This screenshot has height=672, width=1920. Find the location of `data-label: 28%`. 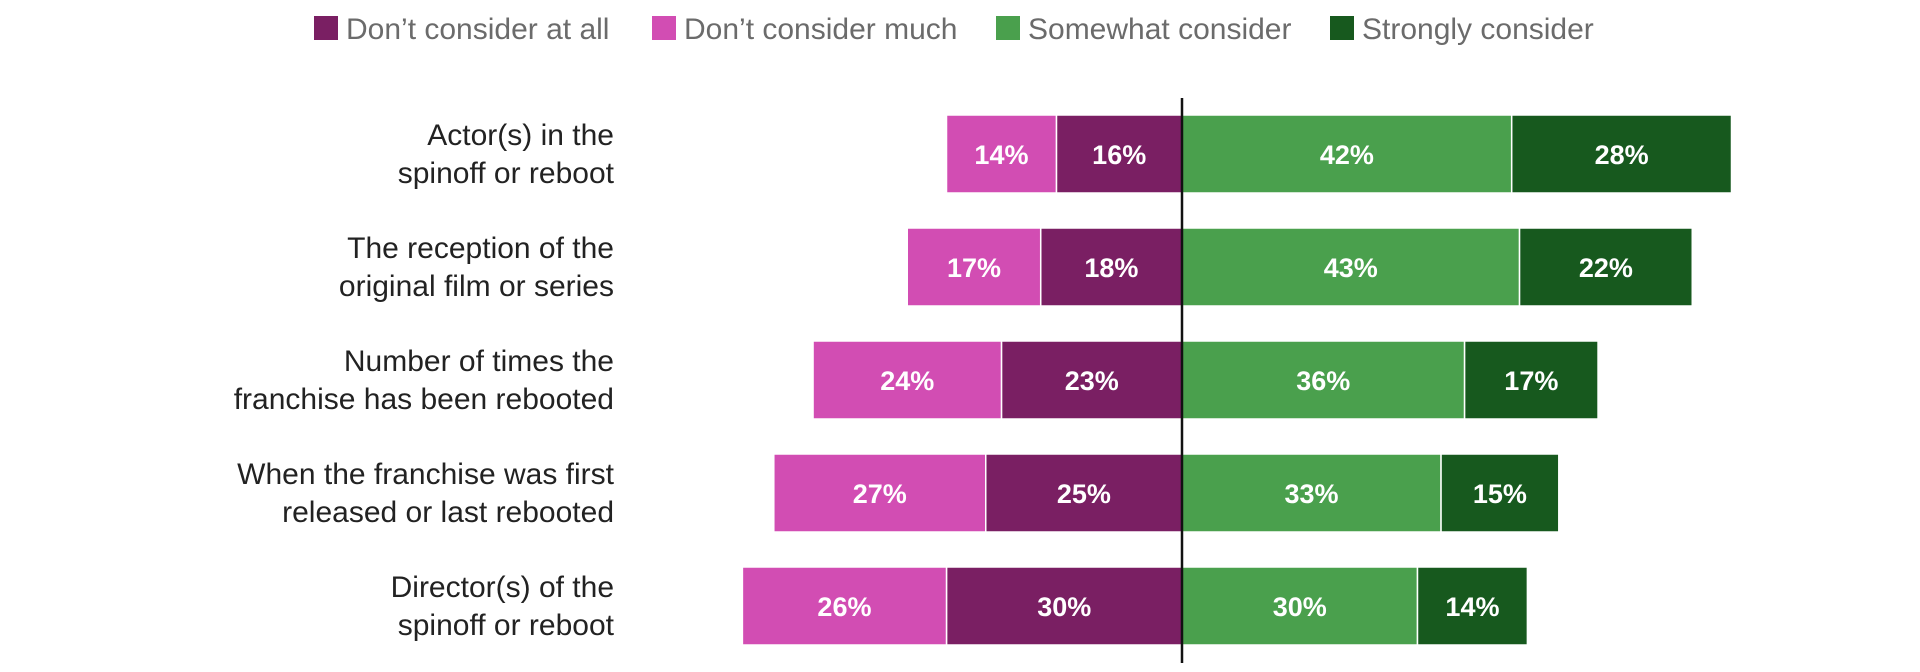

data-label: 28% is located at coordinates (1622, 155).